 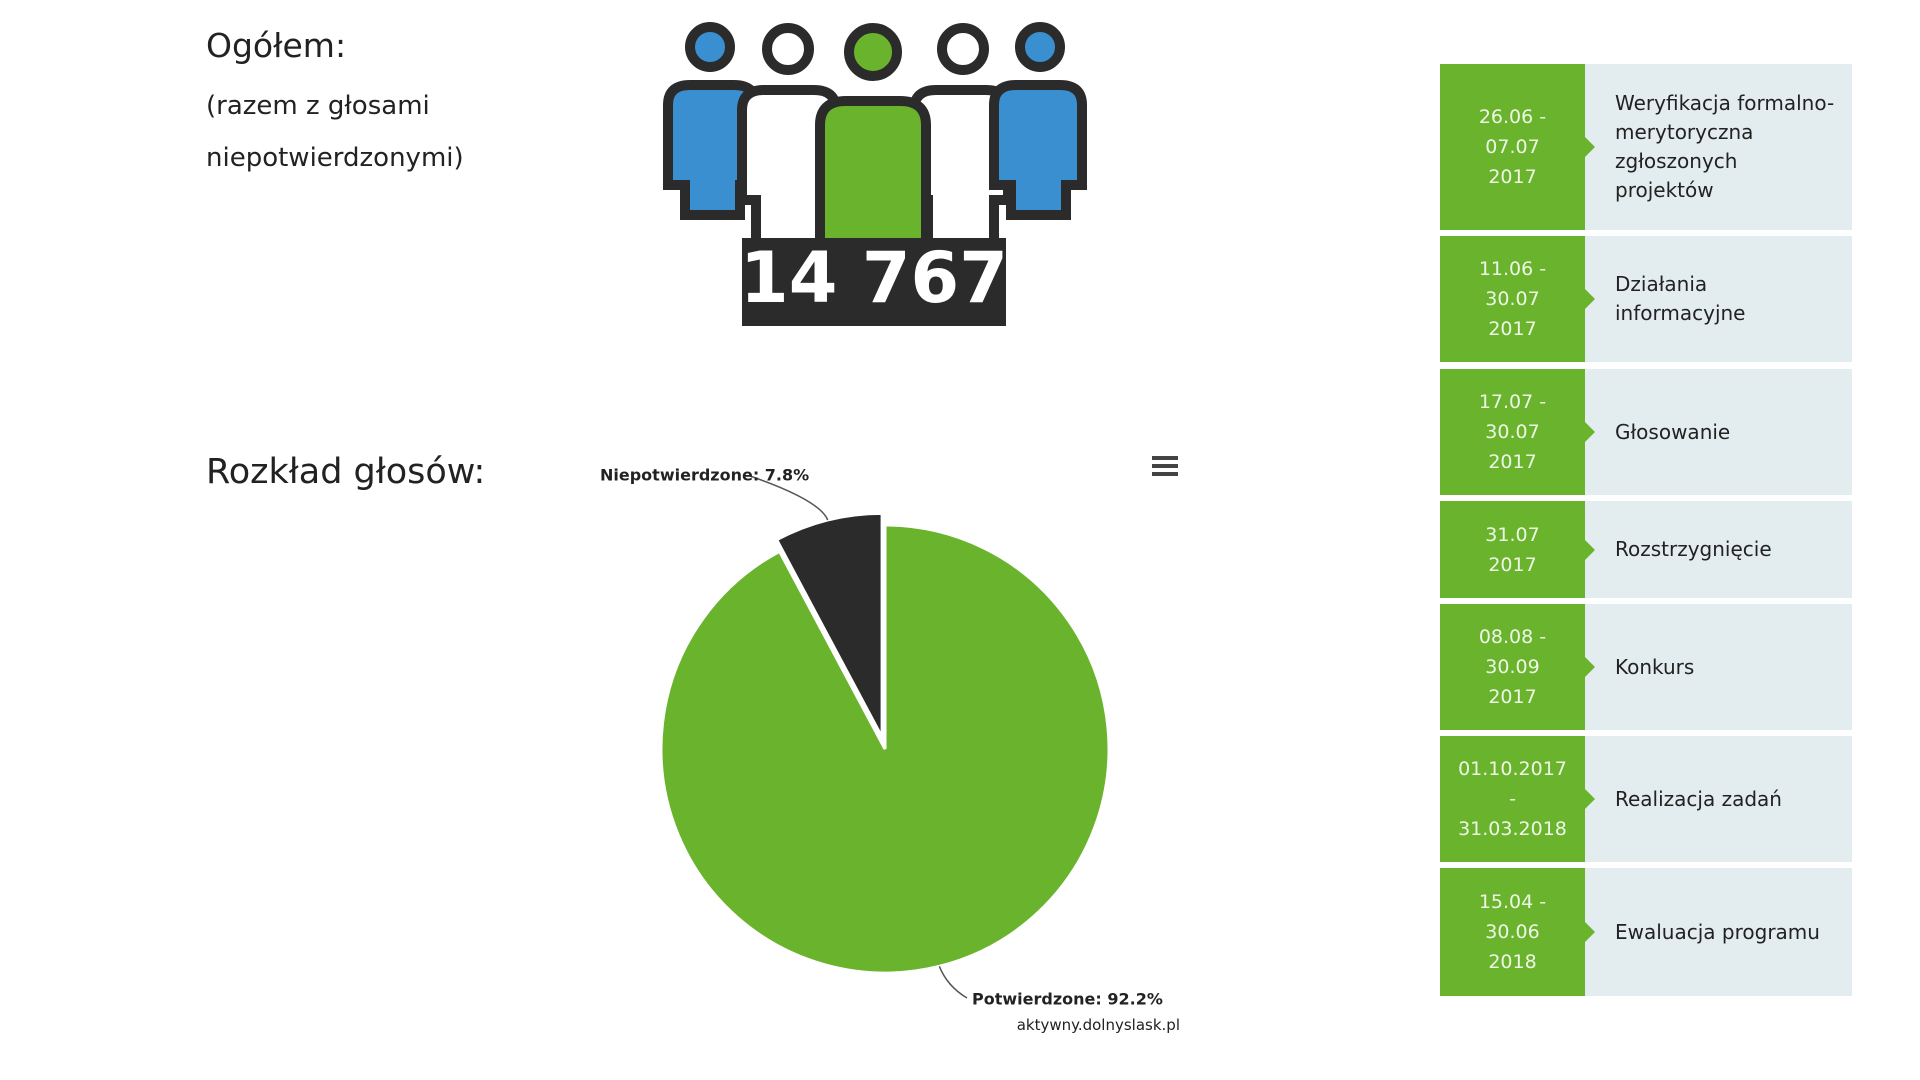 I want to click on summary-title: Ogółem:, so click(x=276, y=45).